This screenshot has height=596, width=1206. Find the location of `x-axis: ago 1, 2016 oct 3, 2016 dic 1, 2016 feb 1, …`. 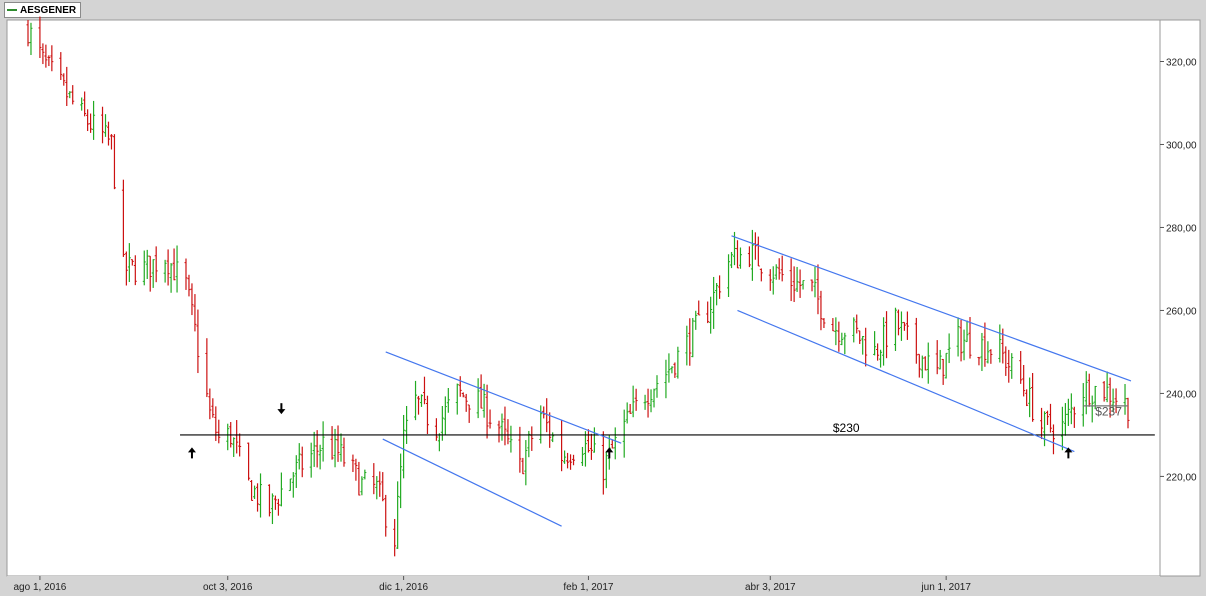

x-axis: ago 1, 2016 oct 3, 2016 dic 1, 2016 feb 1, … is located at coordinates (492, 584).